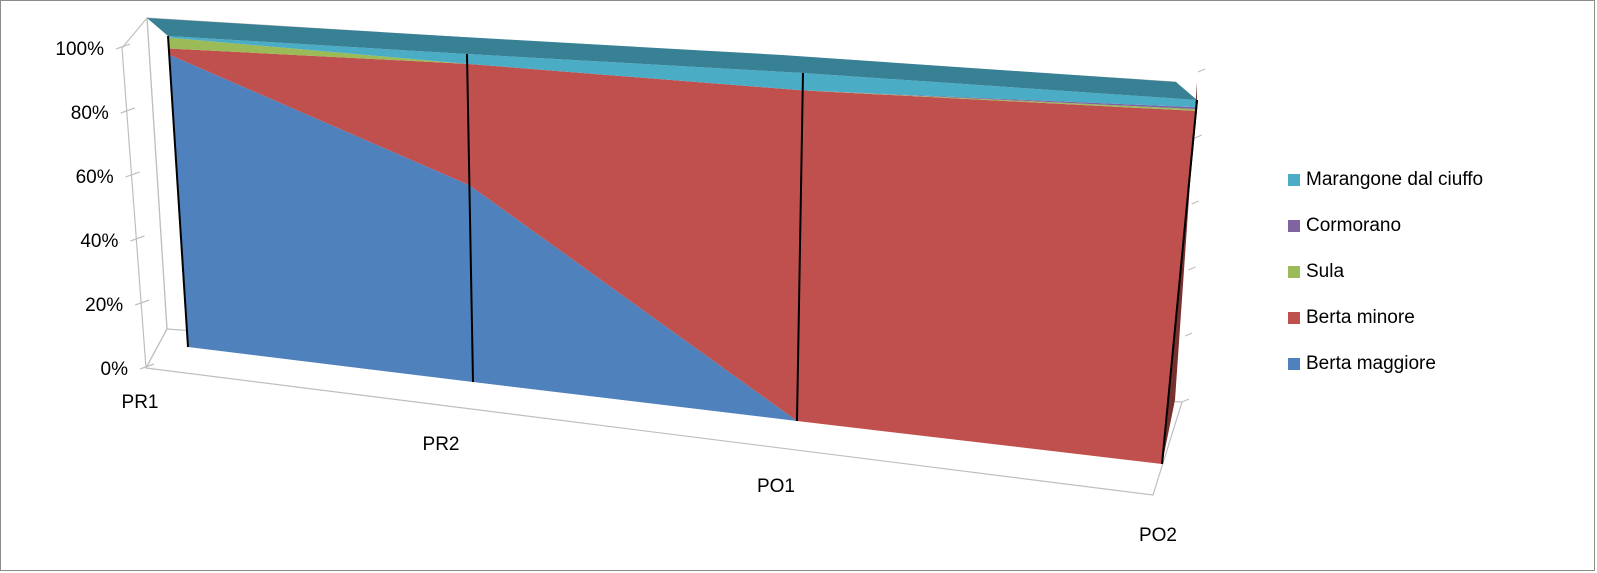 The height and width of the screenshot is (573, 1597). What do you see at coordinates (134, 208) in the screenshot?
I see `y-axis-line` at bounding box center [134, 208].